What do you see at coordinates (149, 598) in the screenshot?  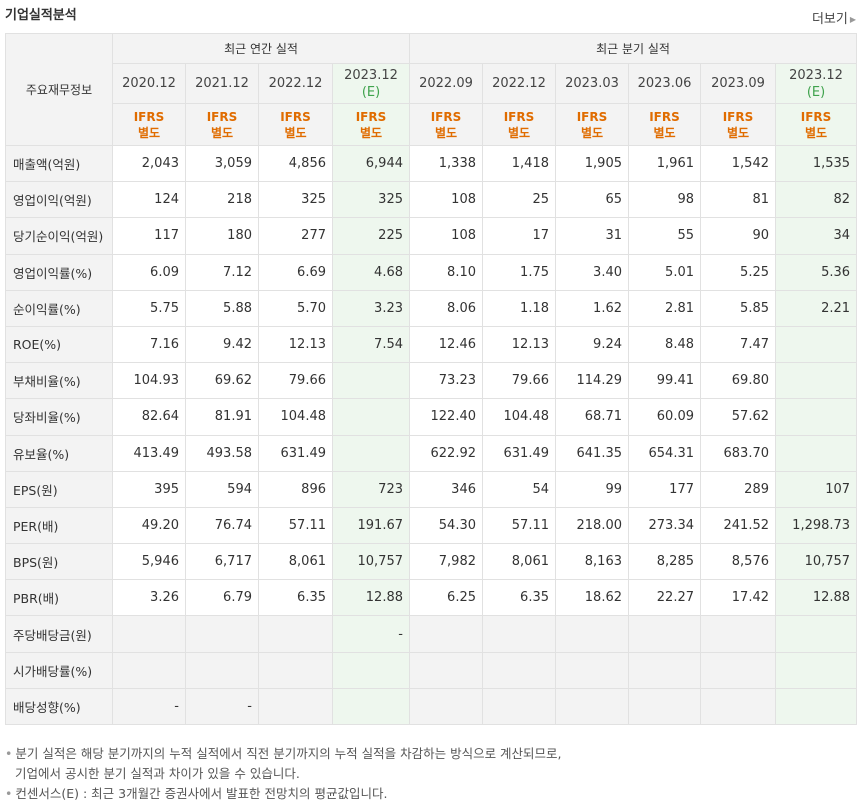 I see `value-cell: 3.26` at bounding box center [149, 598].